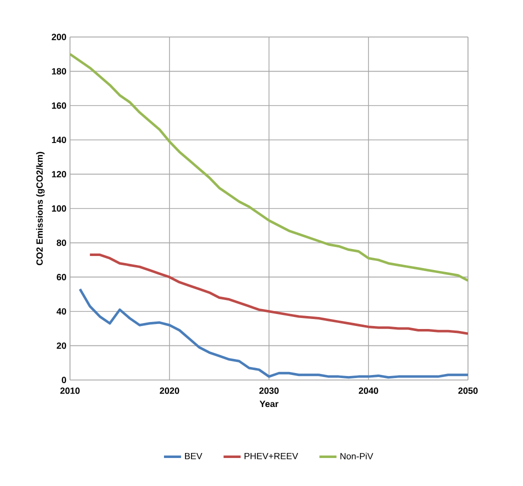 The image size is (523, 486). Describe the element at coordinates (61, 277) in the screenshot. I see `y-tick-label: 60` at that location.